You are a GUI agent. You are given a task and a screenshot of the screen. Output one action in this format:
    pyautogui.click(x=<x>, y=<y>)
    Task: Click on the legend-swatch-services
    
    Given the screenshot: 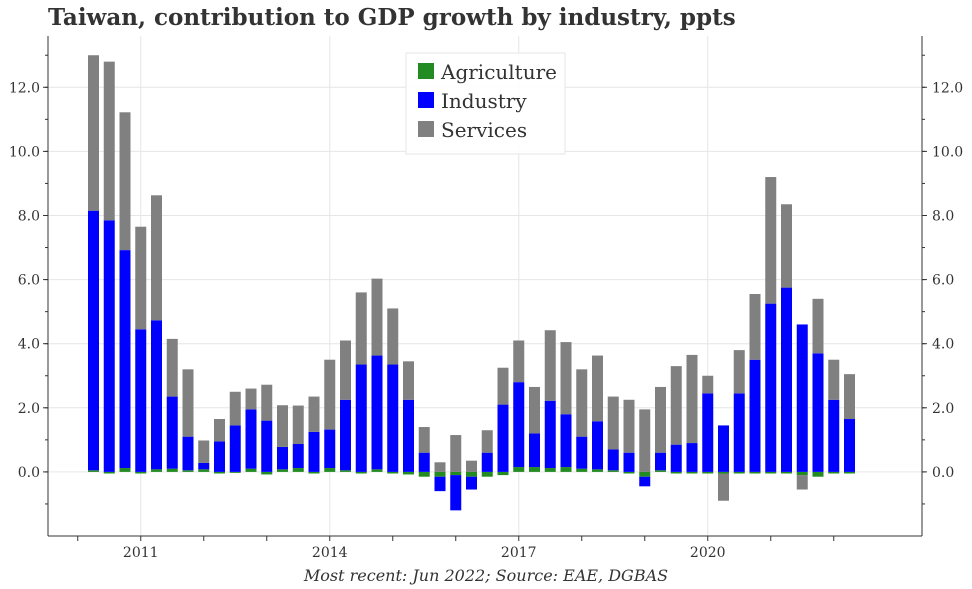 What is the action you would take?
    pyautogui.click(x=426, y=129)
    